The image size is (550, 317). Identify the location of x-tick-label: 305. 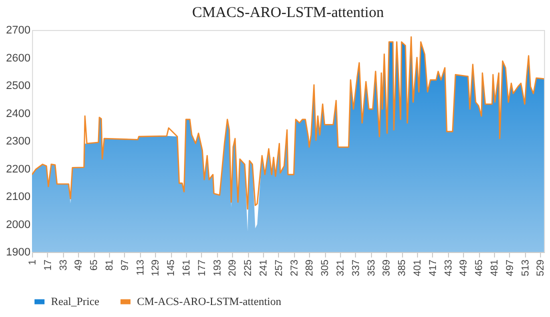
(326, 267).